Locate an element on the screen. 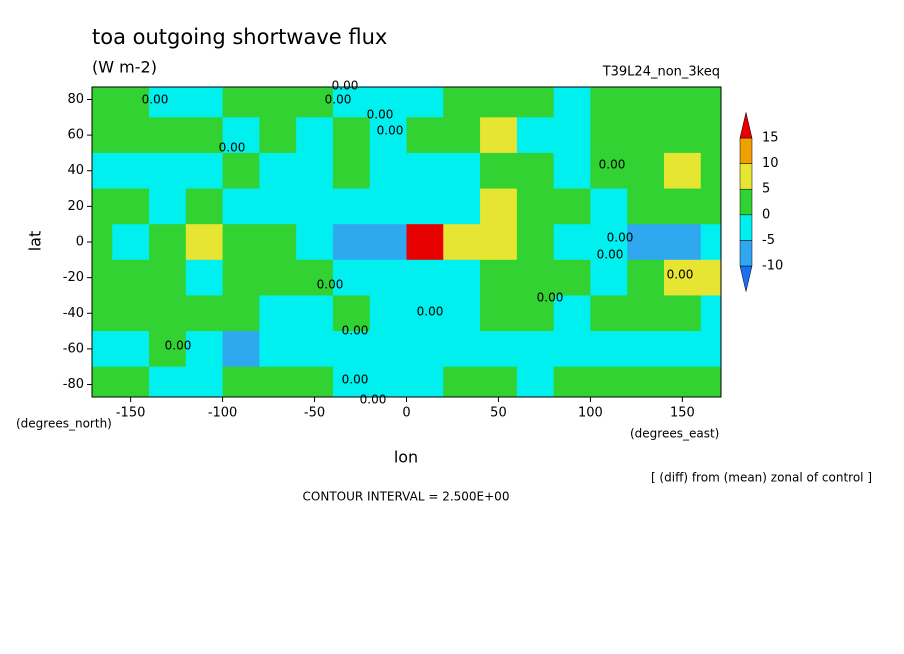 Image resolution: width=904 pixels, height=654 pixels. y-tick-label: 40 is located at coordinates (75, 170).